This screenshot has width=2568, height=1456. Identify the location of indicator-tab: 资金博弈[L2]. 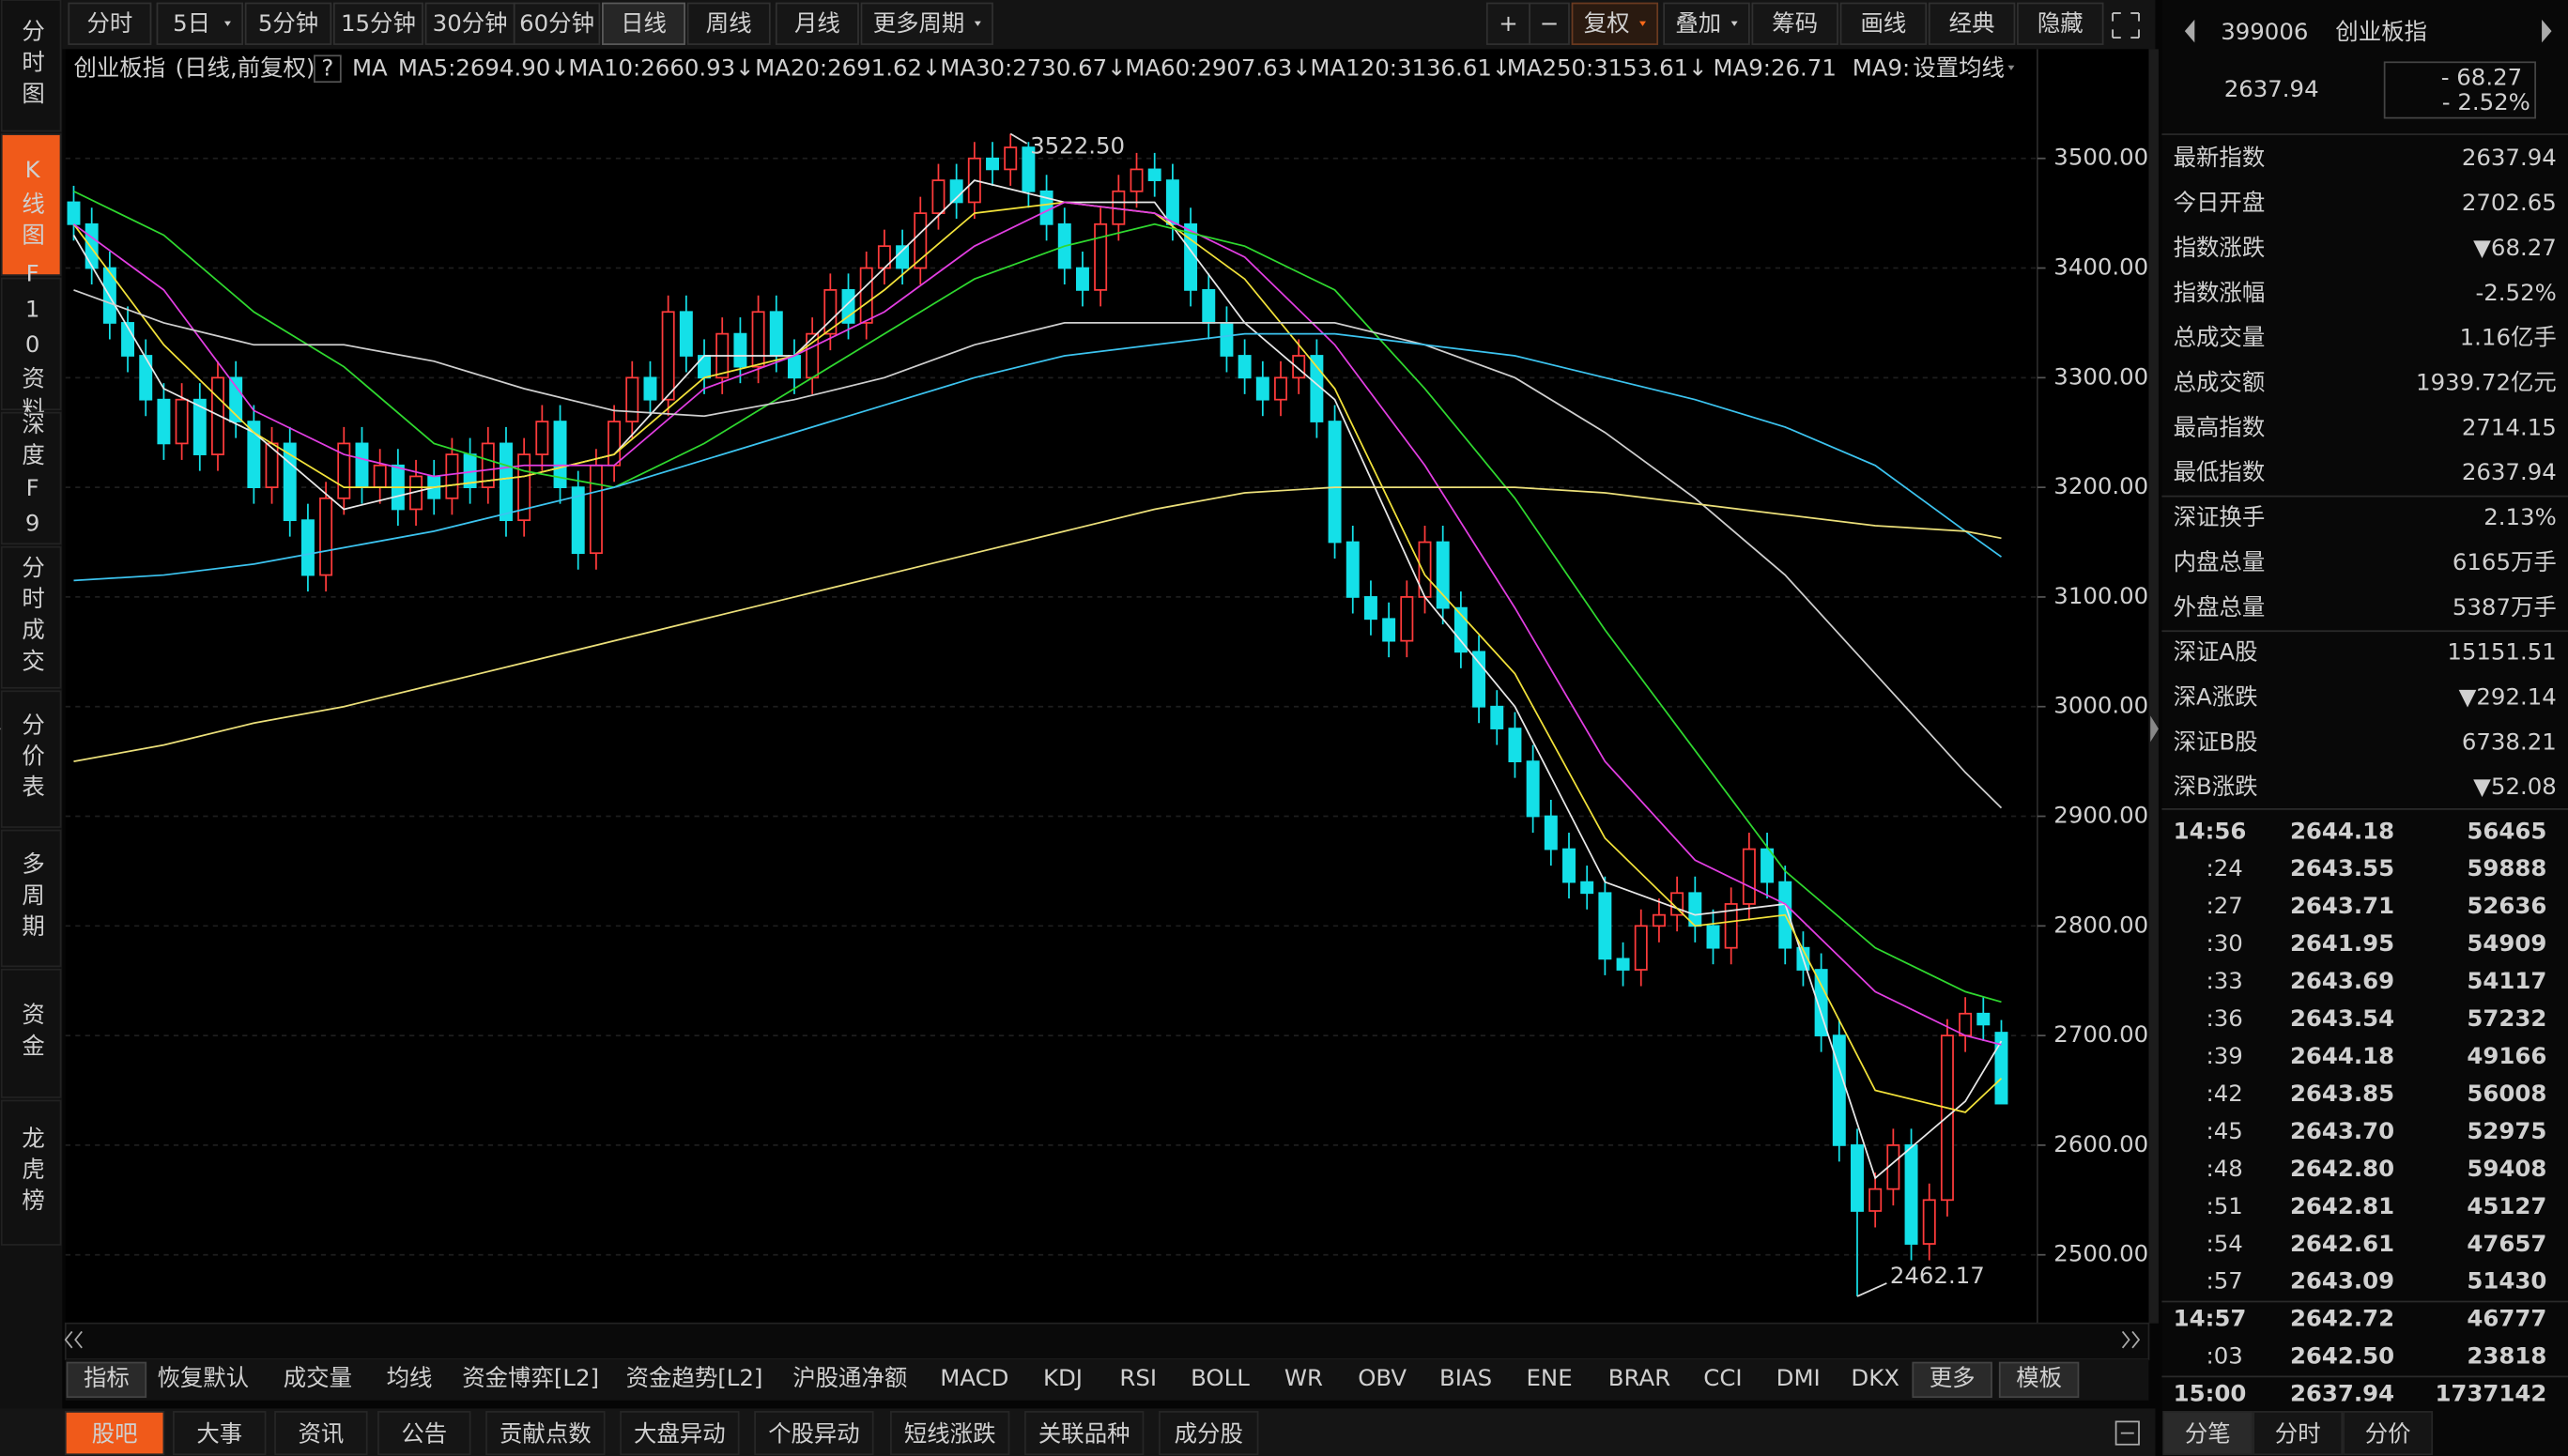
(530, 1377).